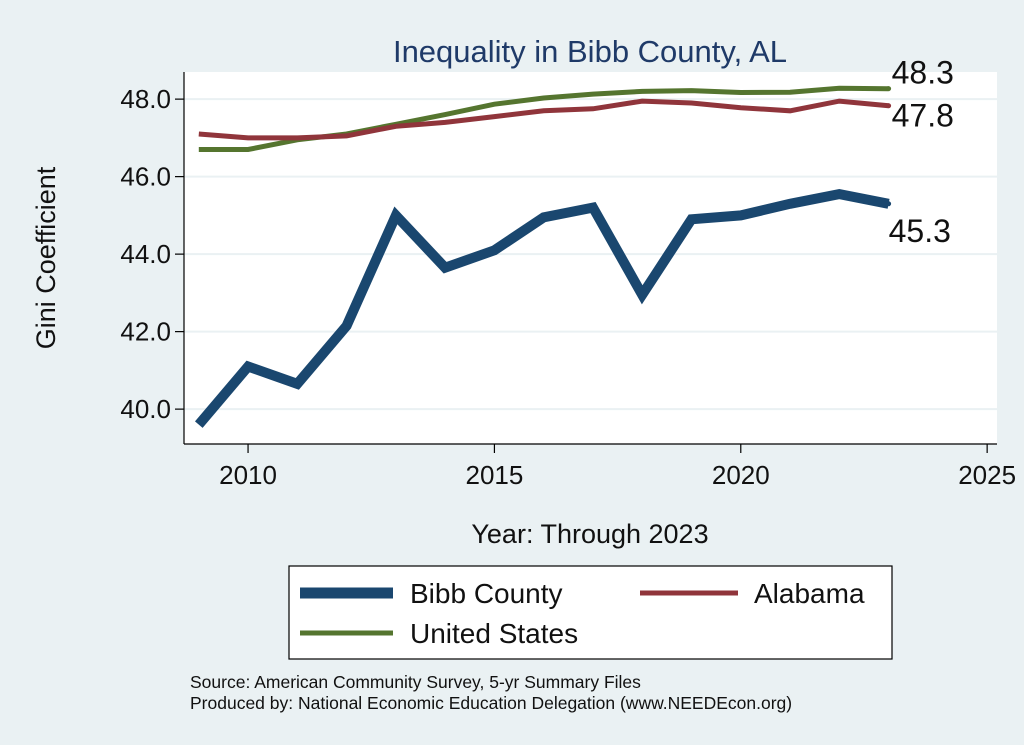 This screenshot has width=1024, height=745. What do you see at coordinates (920, 152) in the screenshot?
I see `end-labels: 45.3 47.8 48.3` at bounding box center [920, 152].